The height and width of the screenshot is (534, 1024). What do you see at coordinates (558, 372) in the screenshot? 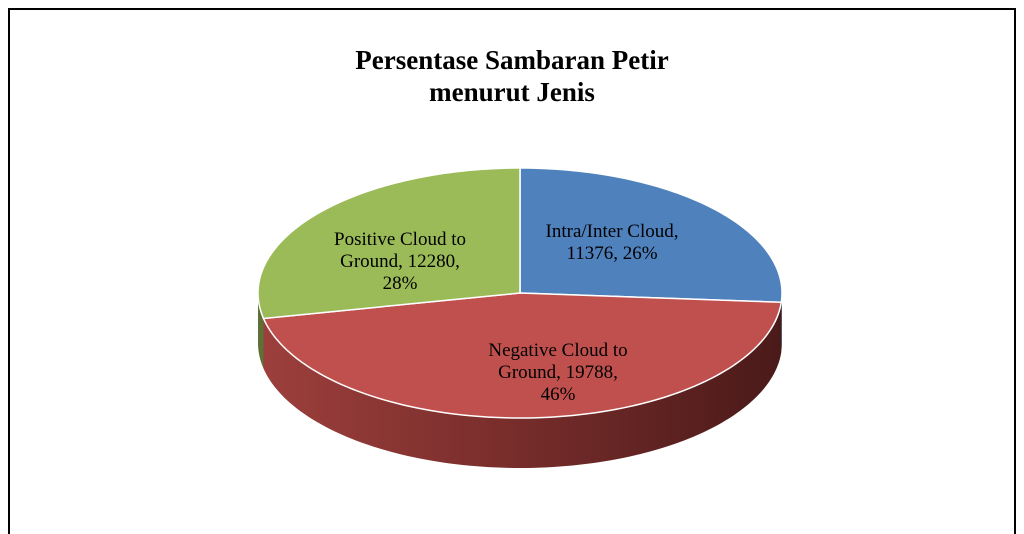
I see `data-label: Negative Cloud to Ground, 19788, 46%` at bounding box center [558, 372].